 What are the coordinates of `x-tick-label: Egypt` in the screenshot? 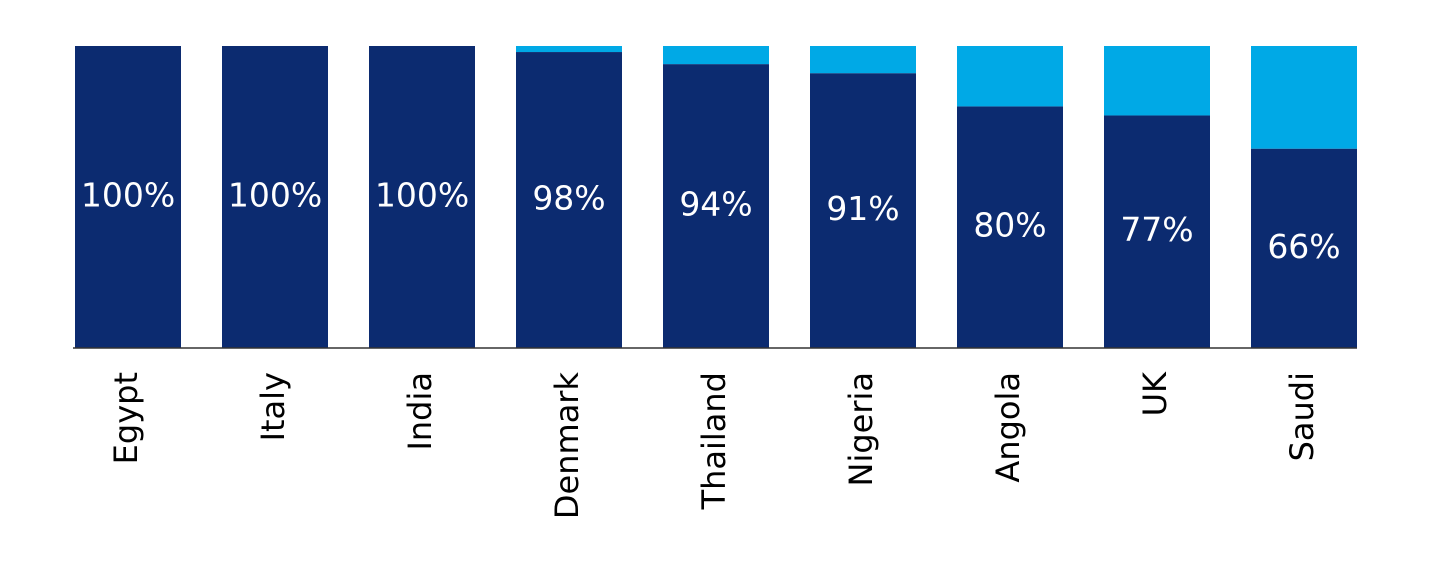 It's located at (126, 418).